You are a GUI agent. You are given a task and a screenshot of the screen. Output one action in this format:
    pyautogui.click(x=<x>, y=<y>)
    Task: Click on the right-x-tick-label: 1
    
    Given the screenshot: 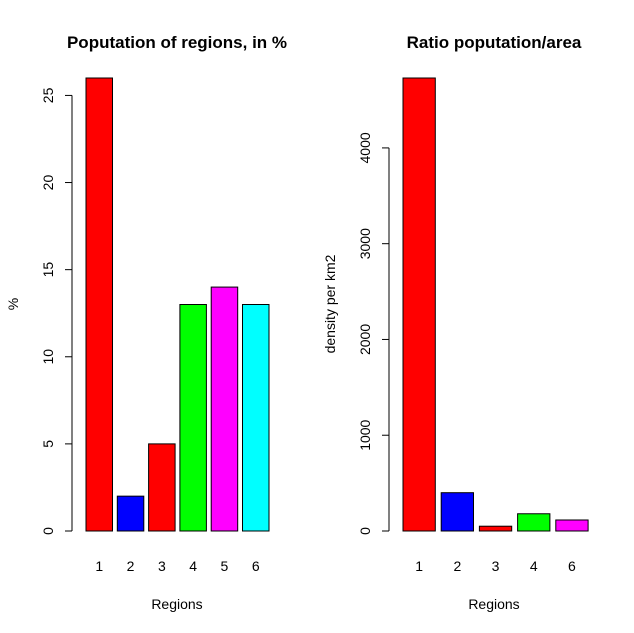 What is the action you would take?
    pyautogui.click(x=419, y=566)
    